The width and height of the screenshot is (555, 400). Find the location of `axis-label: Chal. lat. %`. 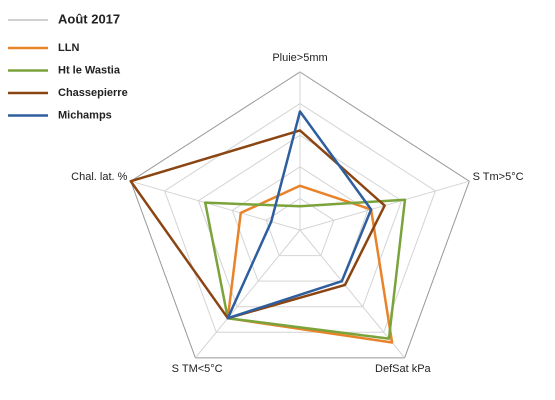

axis-label: Chal. lat. % is located at coordinates (99, 177).